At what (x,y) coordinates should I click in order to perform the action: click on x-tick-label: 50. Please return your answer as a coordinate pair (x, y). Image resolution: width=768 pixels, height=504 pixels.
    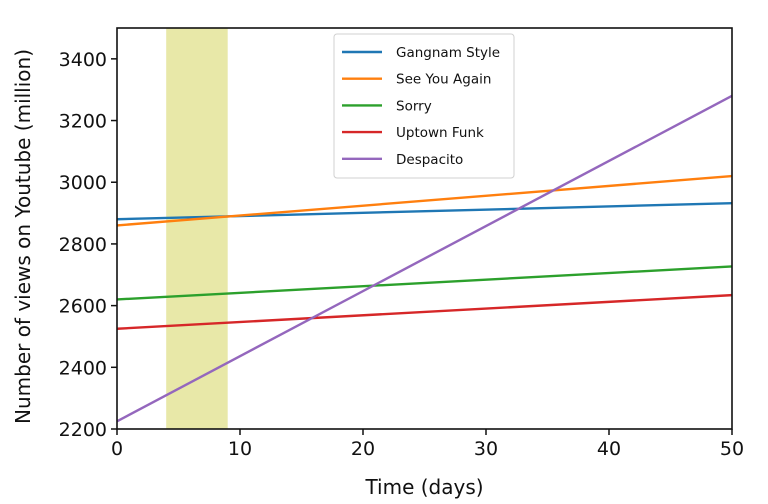
    Looking at the image, I should click on (732, 449).